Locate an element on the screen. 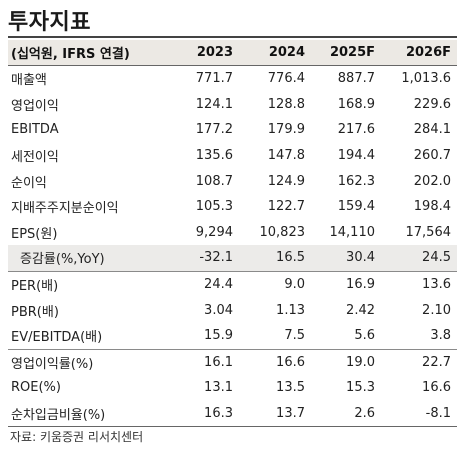  row-label: 증감률(%,YoY) is located at coordinates (90, 258).